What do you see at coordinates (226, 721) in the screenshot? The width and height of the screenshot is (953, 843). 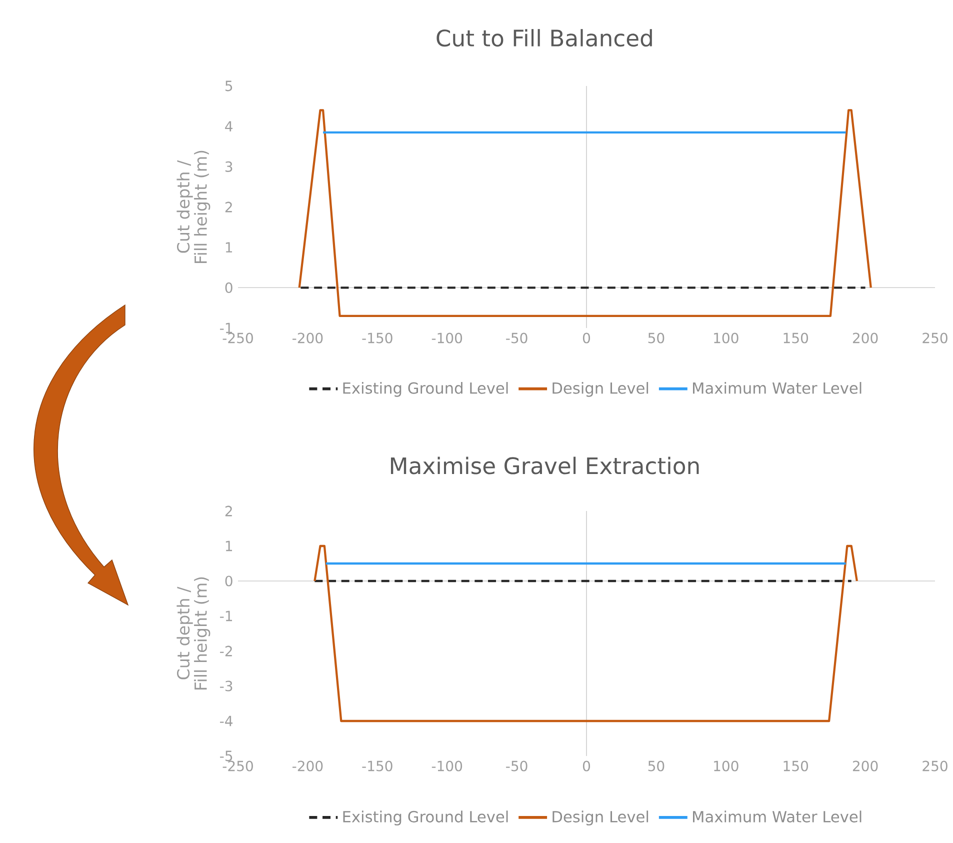 I see `y-tick-label: -4` at bounding box center [226, 721].